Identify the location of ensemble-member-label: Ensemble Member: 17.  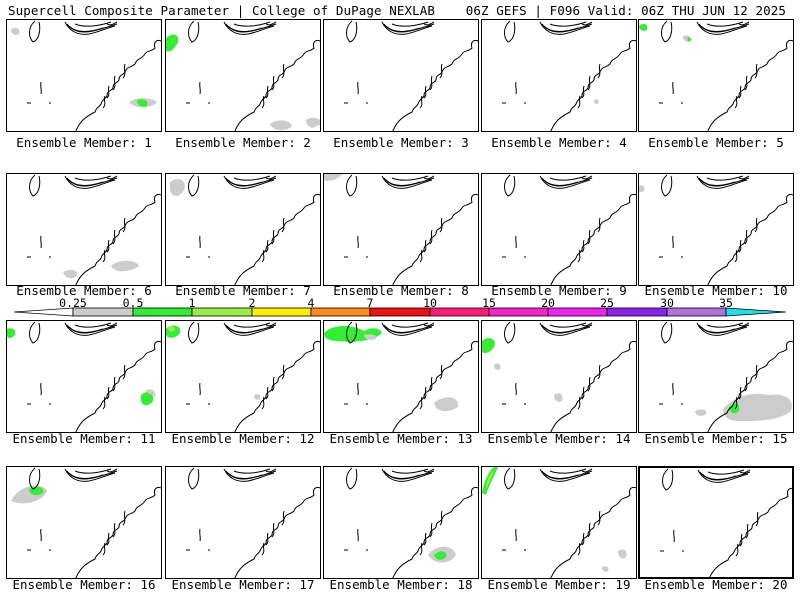
(243, 584).